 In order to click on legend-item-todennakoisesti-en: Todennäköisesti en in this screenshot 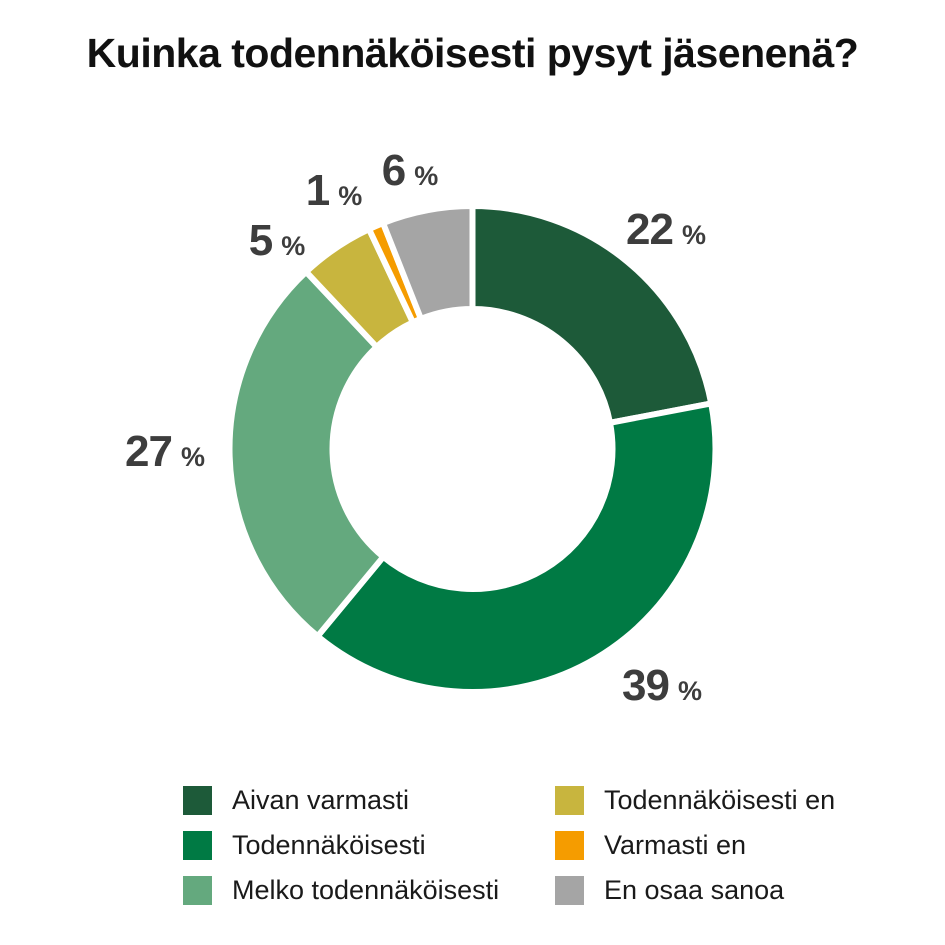, I will do `click(695, 800)`.